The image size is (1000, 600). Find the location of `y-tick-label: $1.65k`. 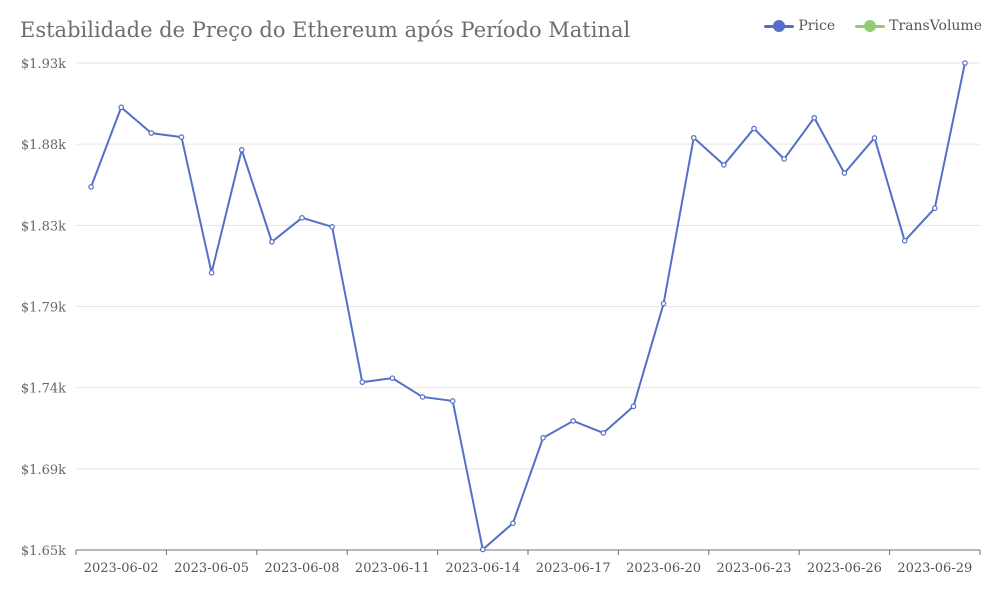

y-tick-label: $1.65k is located at coordinates (43, 551).